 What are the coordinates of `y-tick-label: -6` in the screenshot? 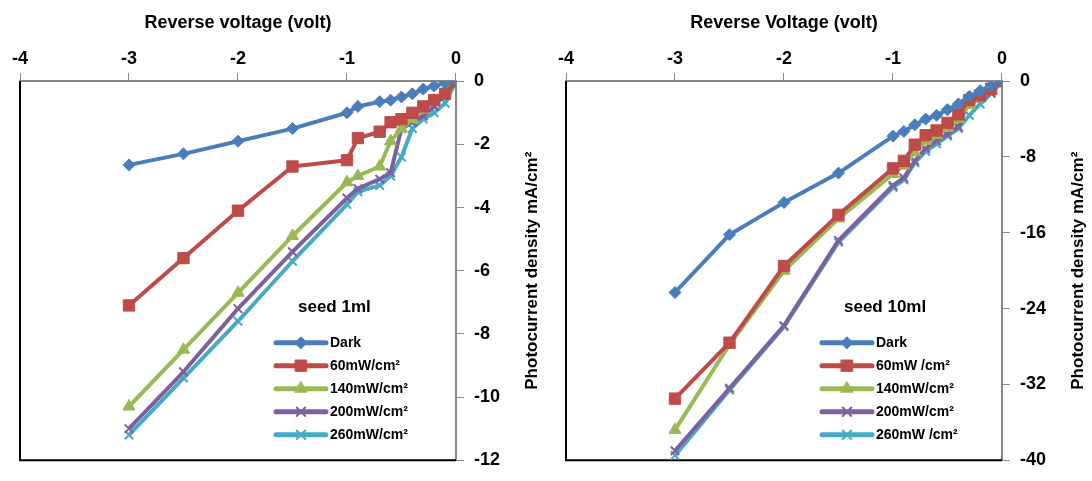 It's located at (481, 269).